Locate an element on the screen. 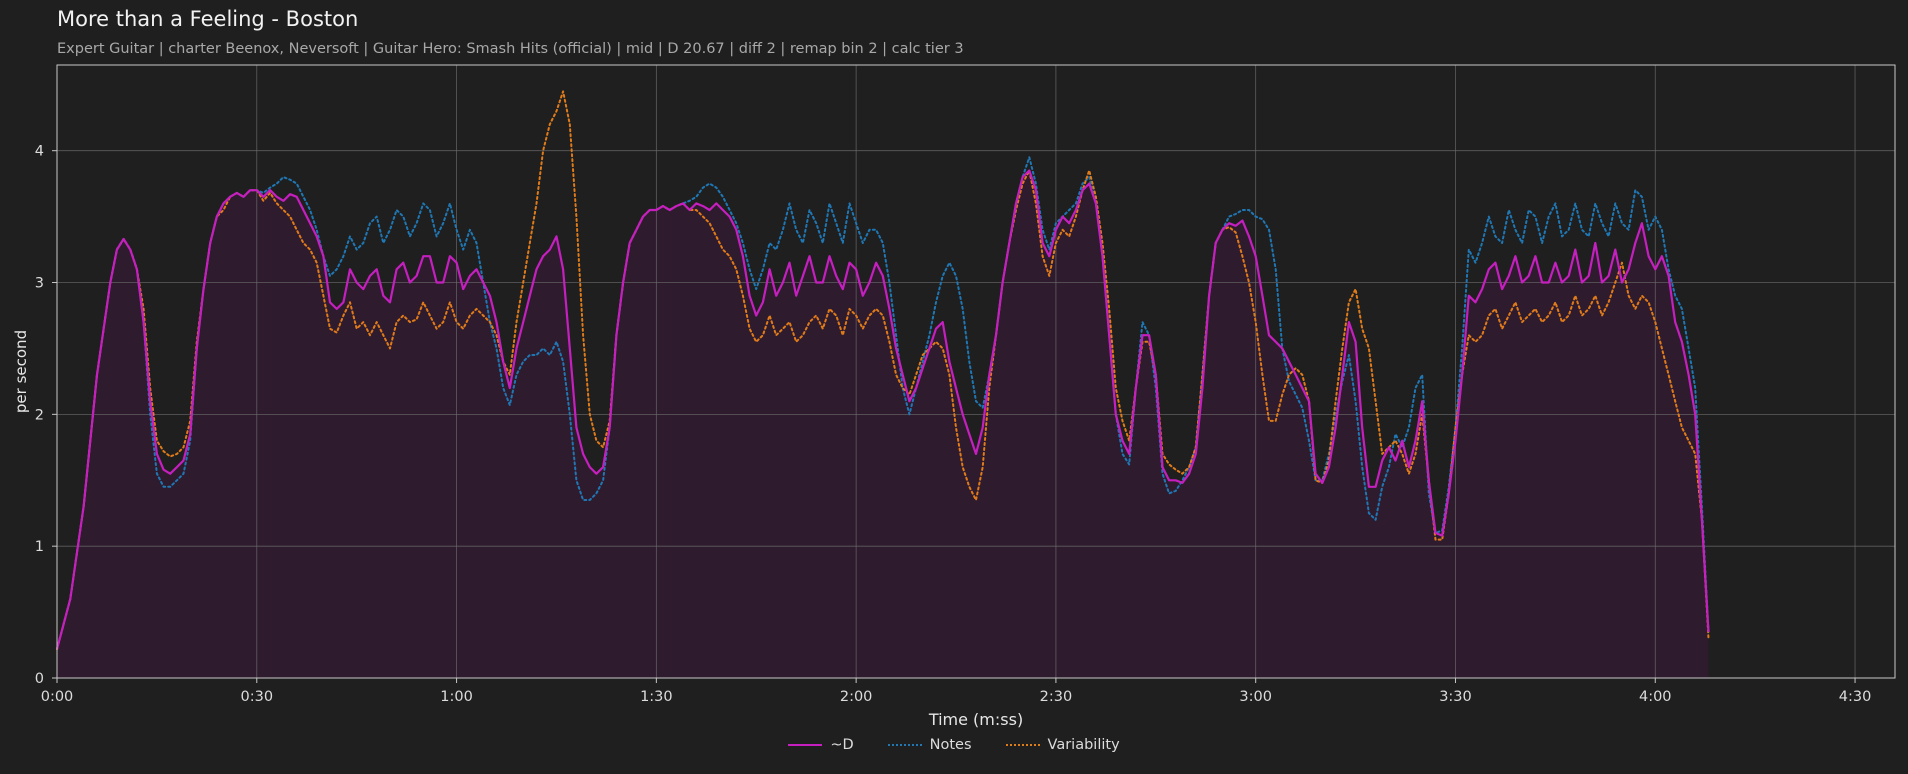 Image resolution: width=1908 pixels, height=774 pixels. chart-title: More than a Feeling - Boston is located at coordinates (208, 19).